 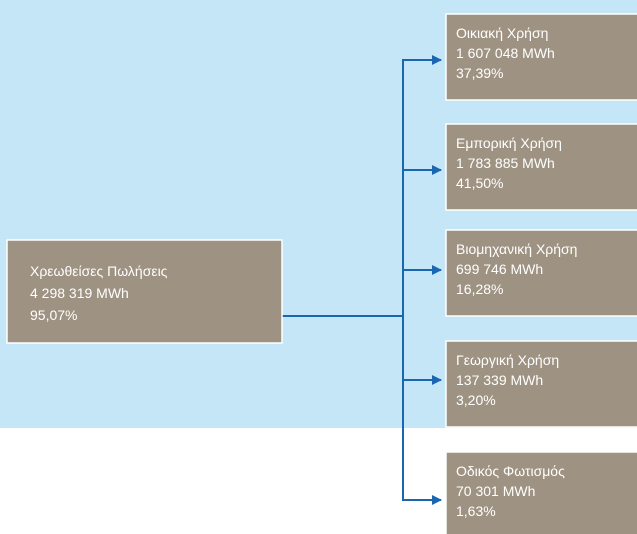 What do you see at coordinates (499, 380) in the screenshot?
I see `node-energy: 137 339 MWh` at bounding box center [499, 380].